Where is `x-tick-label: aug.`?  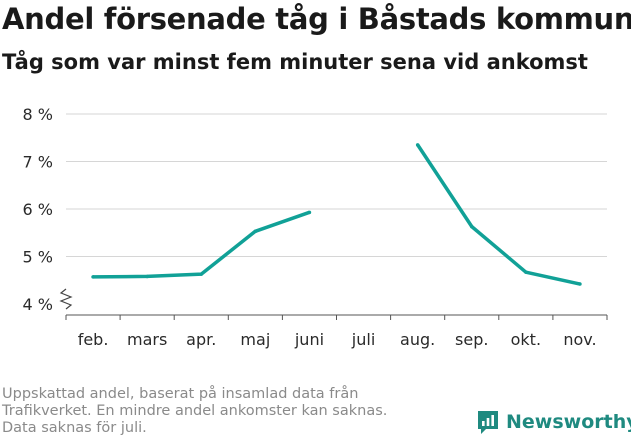
x-tick-label: aug. is located at coordinates (417, 339).